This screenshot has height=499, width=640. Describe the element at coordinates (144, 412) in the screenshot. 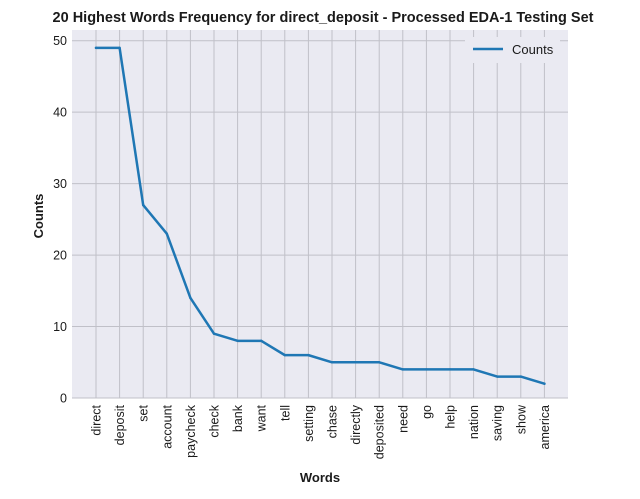

I see `x-tick-label: set` at that location.